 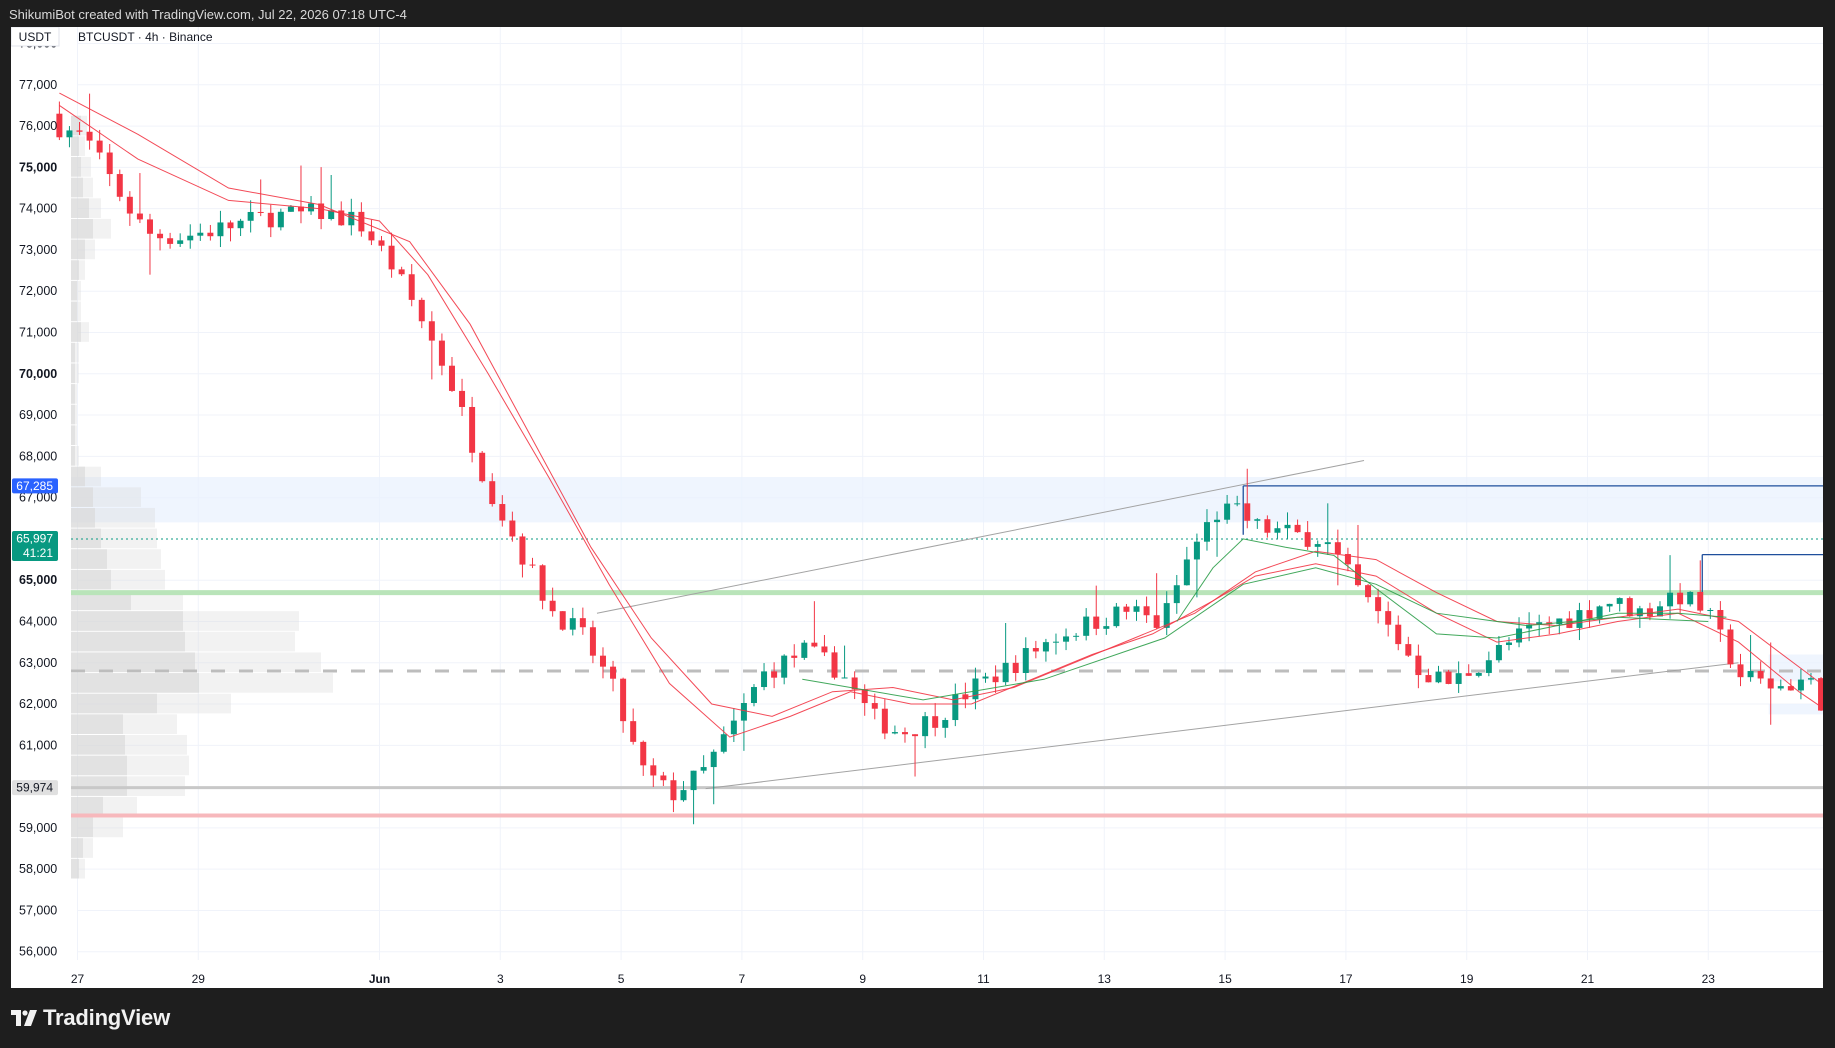 I want to click on y-axis-tick-label: 68,000, so click(x=38, y=456).